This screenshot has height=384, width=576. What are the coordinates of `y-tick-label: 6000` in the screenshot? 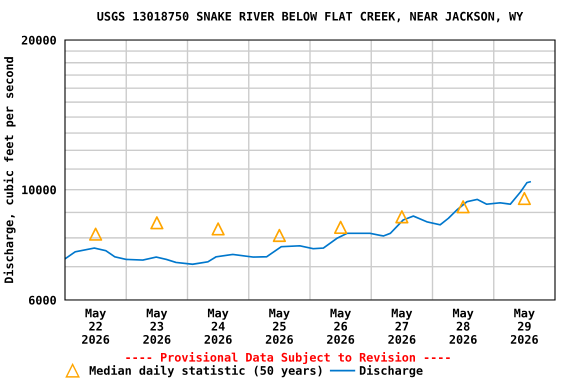 It's located at (42, 300).